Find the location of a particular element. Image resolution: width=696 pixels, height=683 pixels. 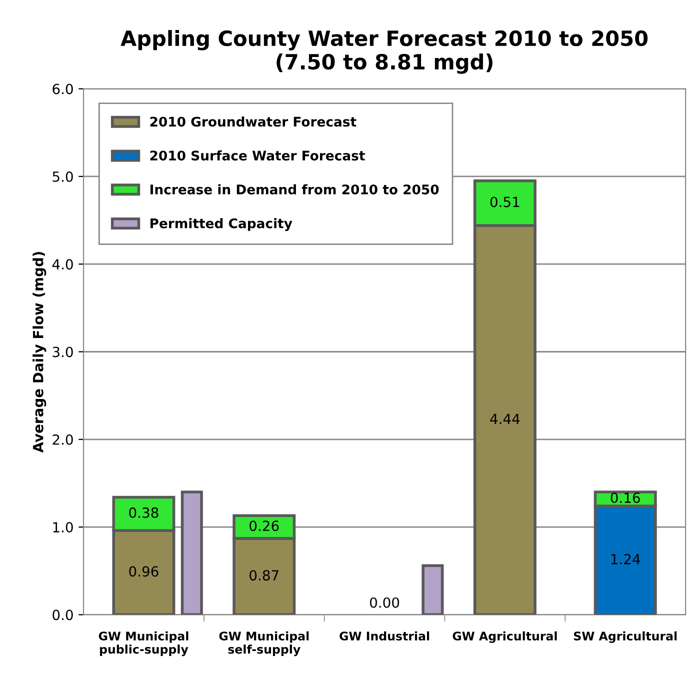

data-label: 0.00 is located at coordinates (385, 602).